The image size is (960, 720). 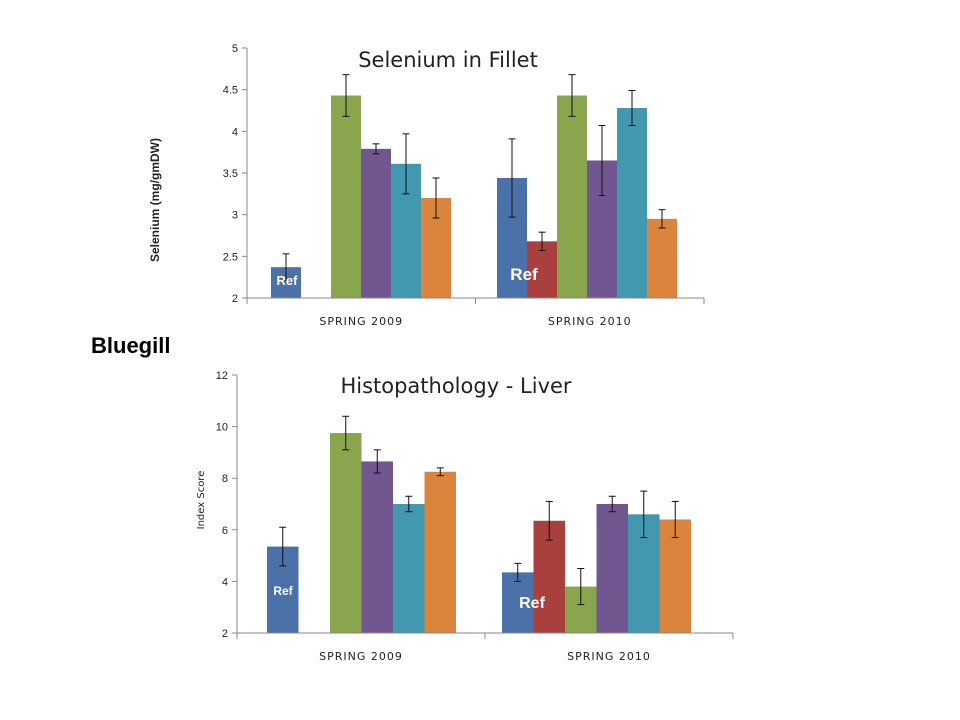 I want to click on chart-title: Selenium in Fillet, so click(x=448, y=60).